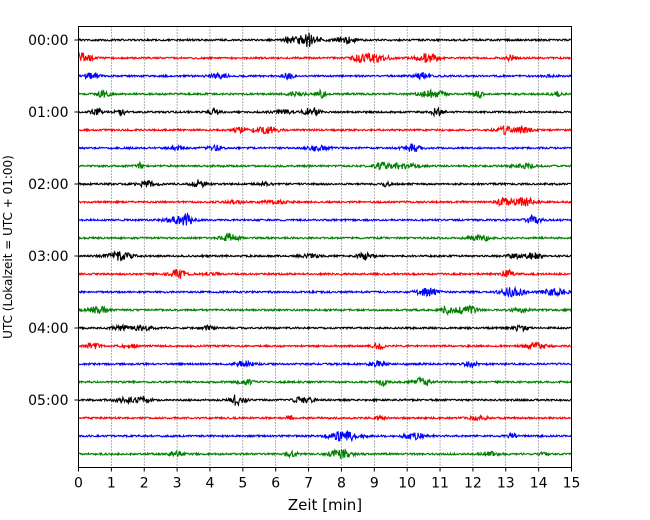  Describe the element at coordinates (374, 484) in the screenshot. I see `x-tick-label: 9` at that location.